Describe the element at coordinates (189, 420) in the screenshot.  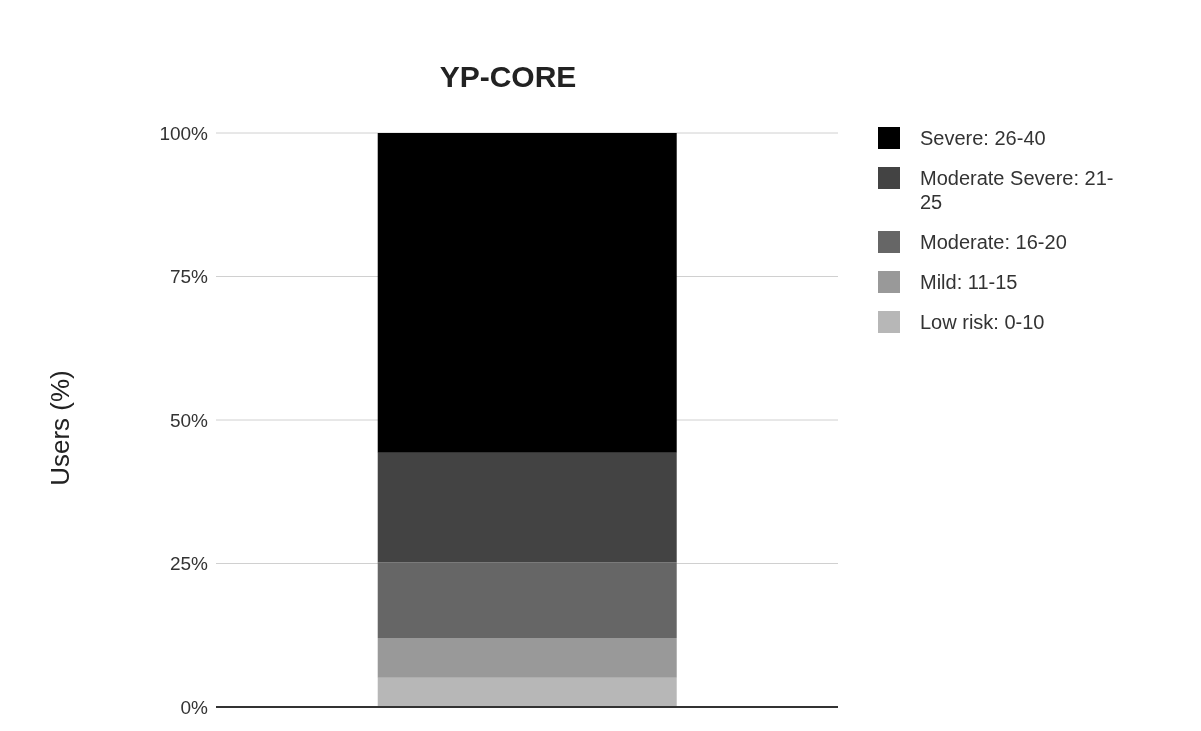
I see `y-tick-label: 50%` at that location.